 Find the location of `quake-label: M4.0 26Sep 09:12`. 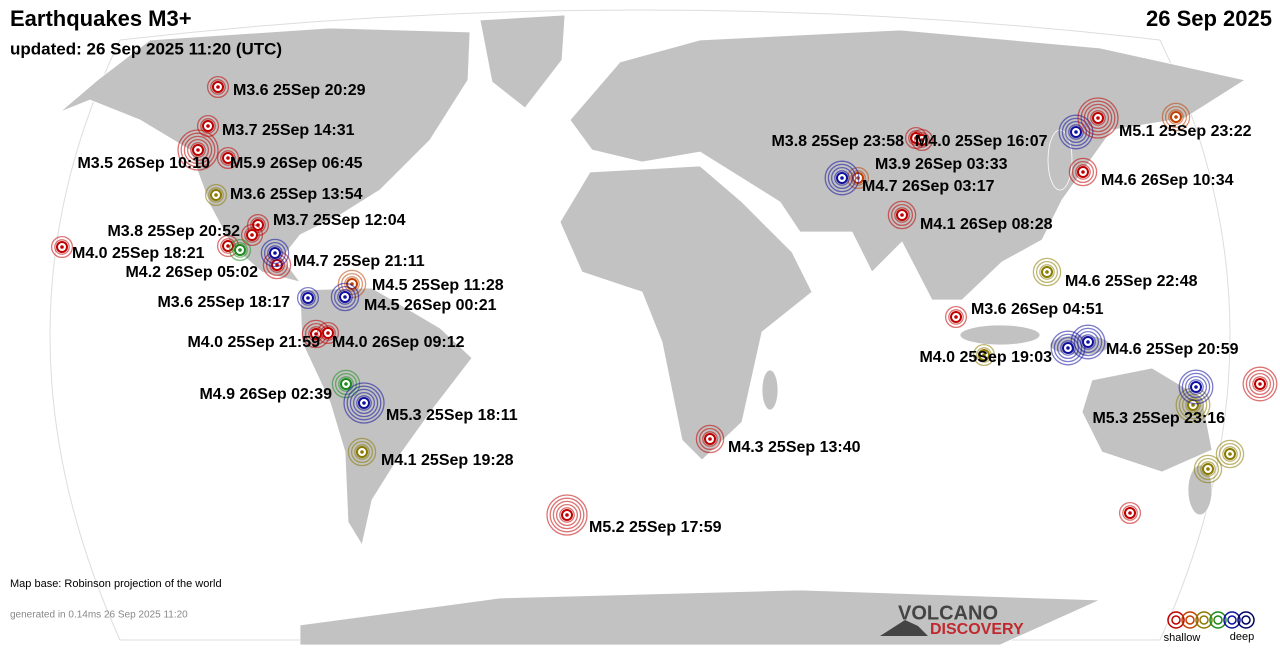

quake-label: M4.0 26Sep 09:12 is located at coordinates (398, 342).